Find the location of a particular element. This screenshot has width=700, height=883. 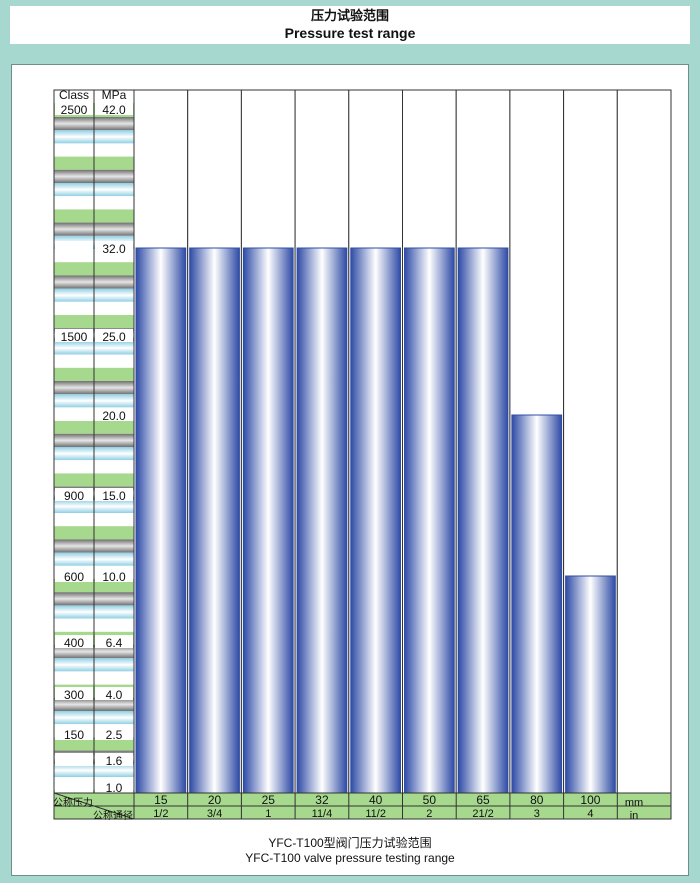

mpa-tick-label: 10.0 is located at coordinates (114, 577).